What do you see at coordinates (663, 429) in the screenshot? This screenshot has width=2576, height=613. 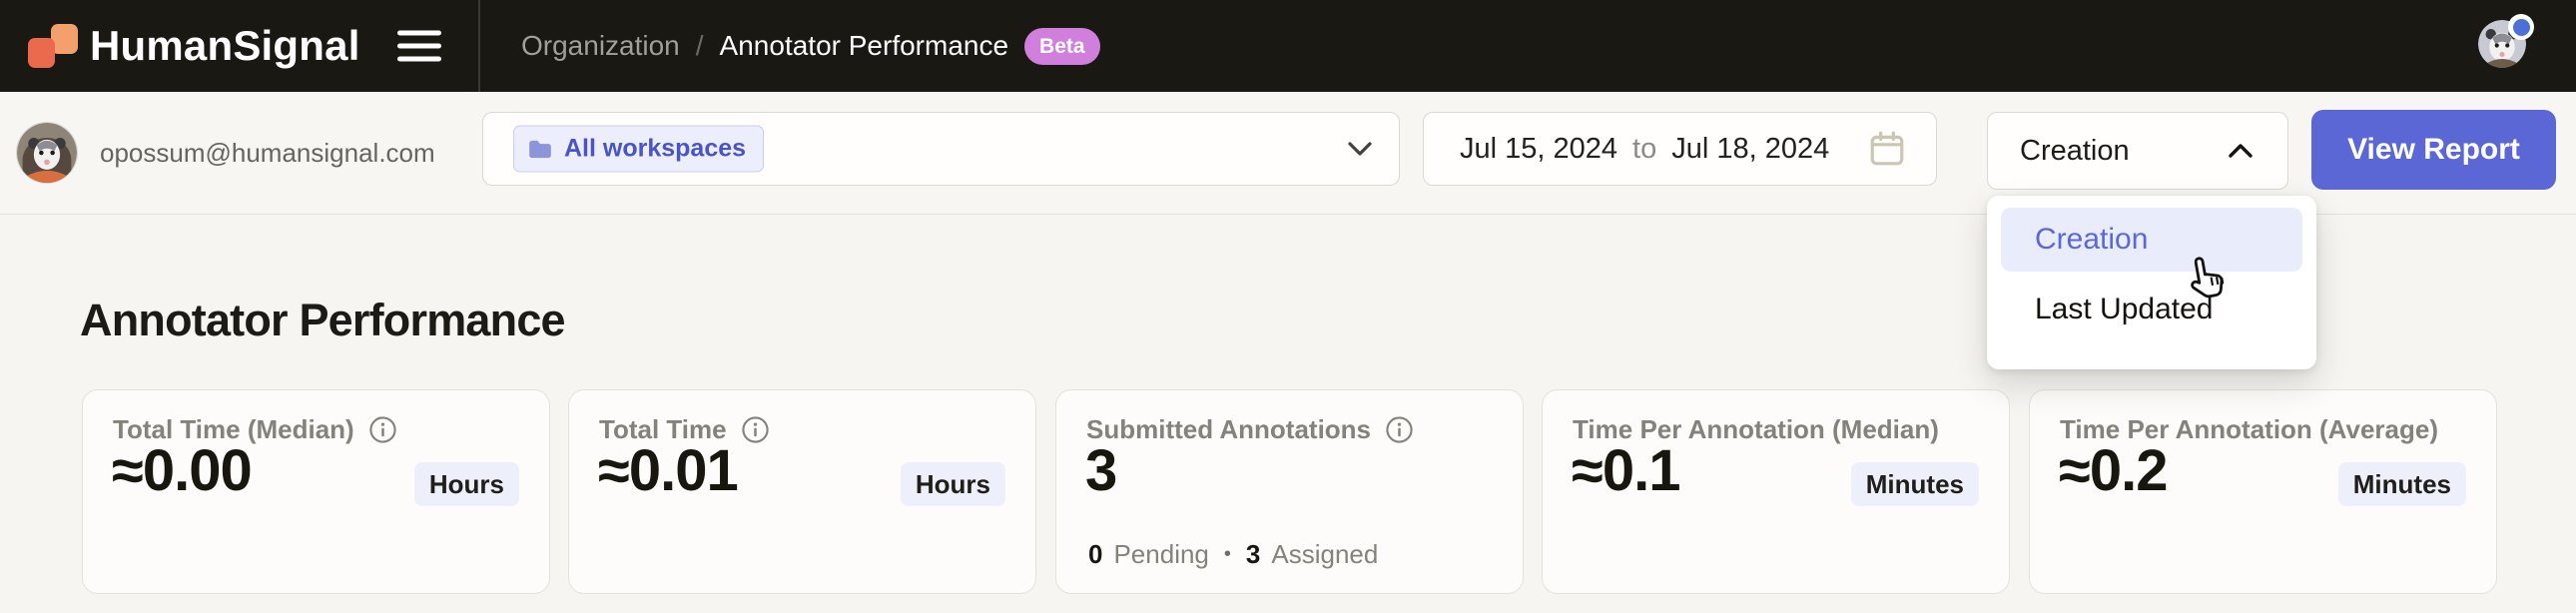 I see `metric-title: Total Time` at bounding box center [663, 429].